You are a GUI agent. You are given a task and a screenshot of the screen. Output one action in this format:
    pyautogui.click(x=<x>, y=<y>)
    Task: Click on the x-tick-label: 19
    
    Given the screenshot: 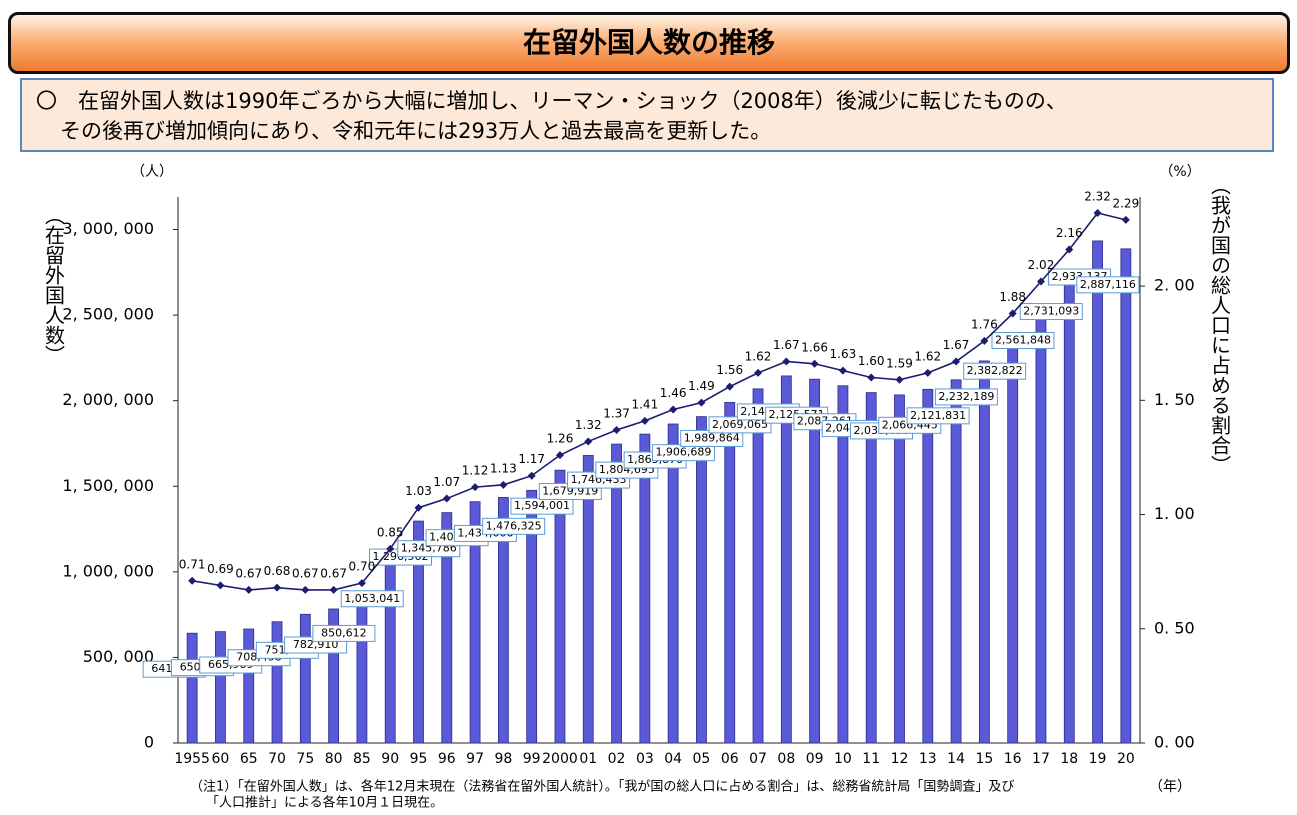 What is the action you would take?
    pyautogui.click(x=1098, y=759)
    